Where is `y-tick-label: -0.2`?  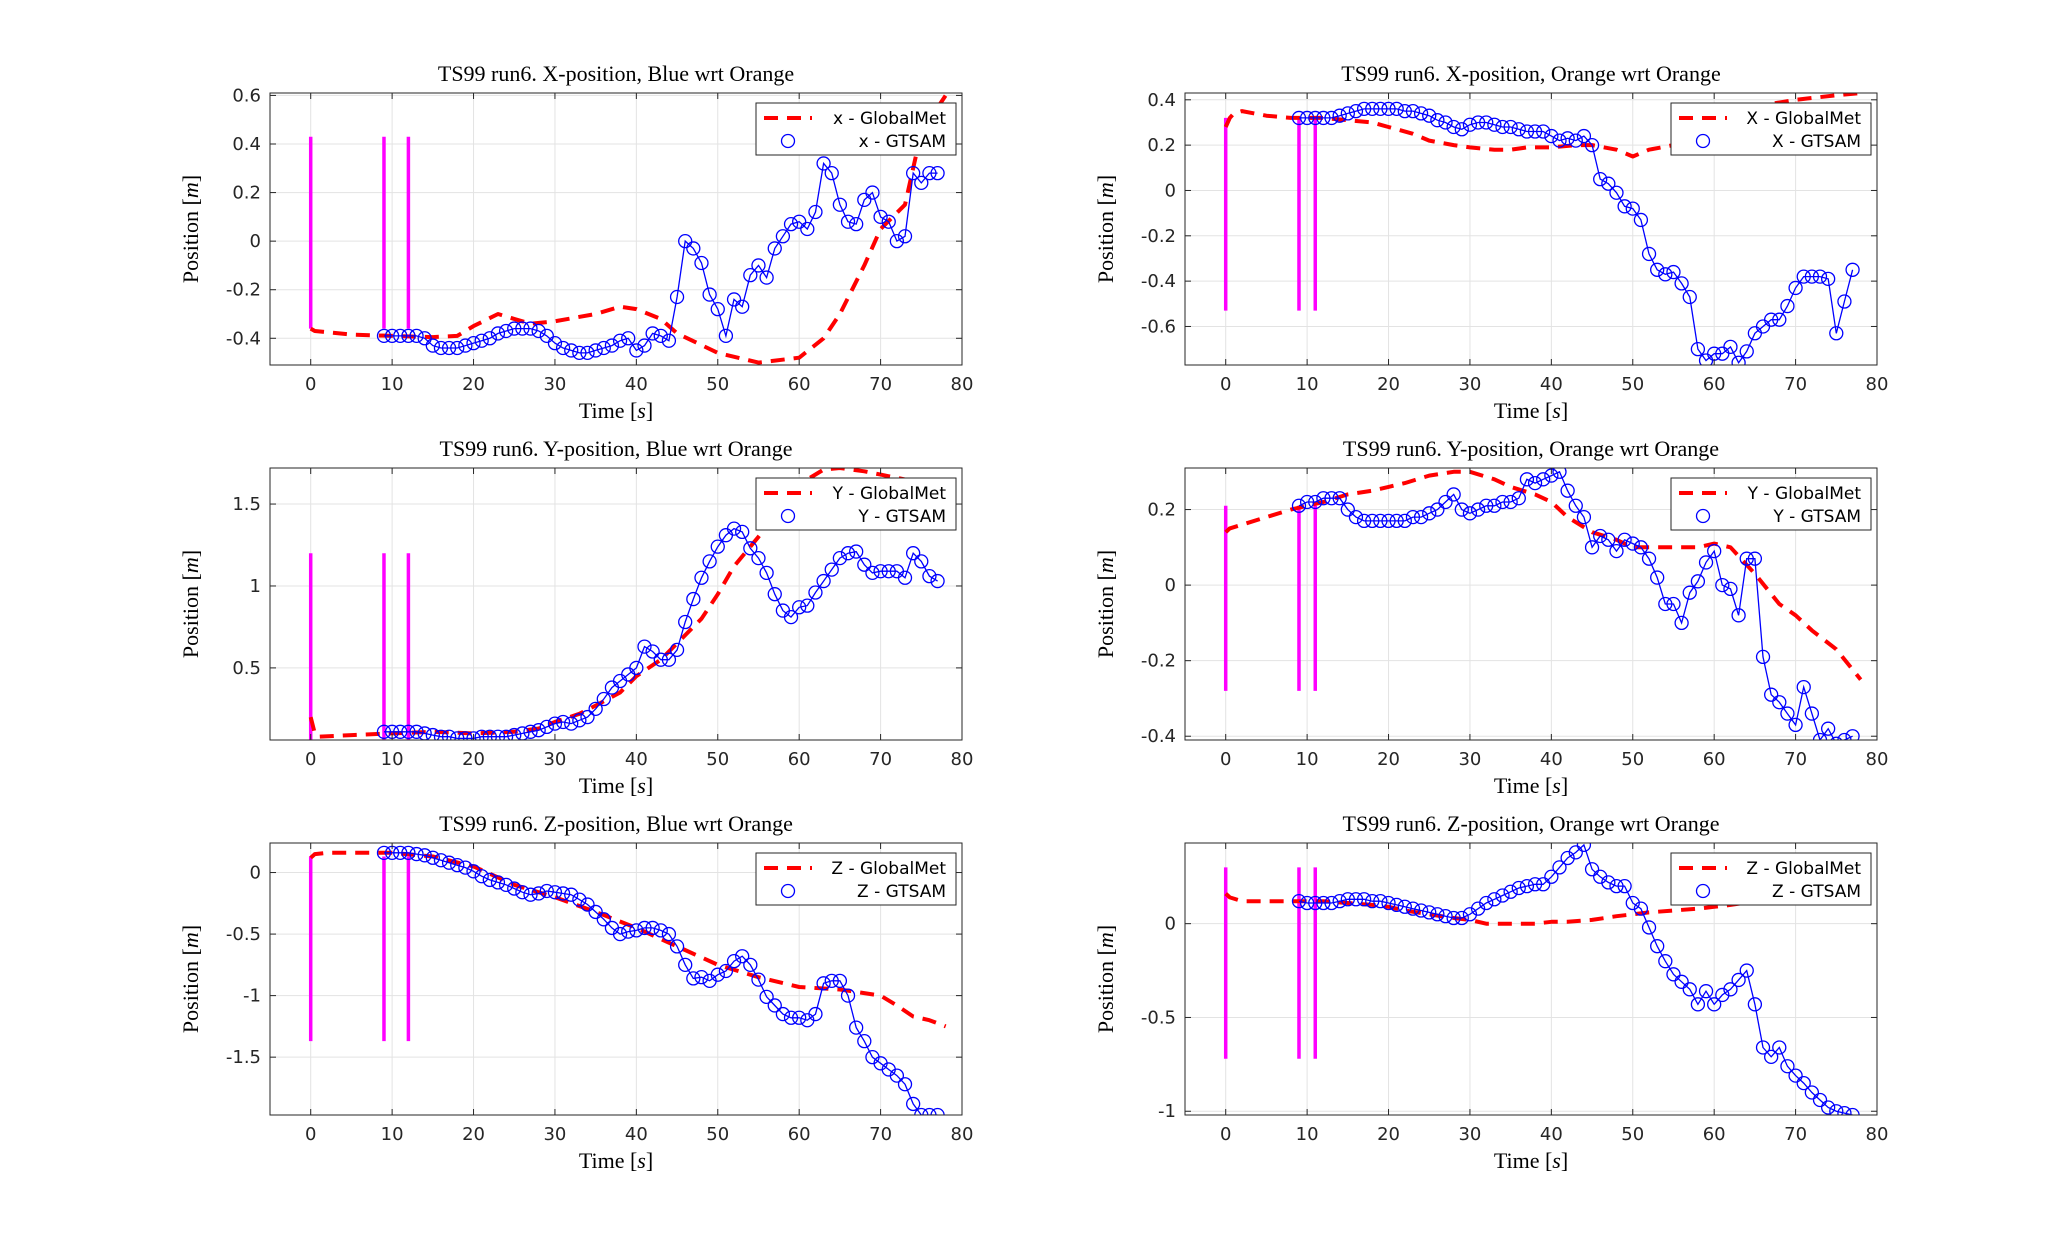 y-tick-label: -0.2 is located at coordinates (243, 290).